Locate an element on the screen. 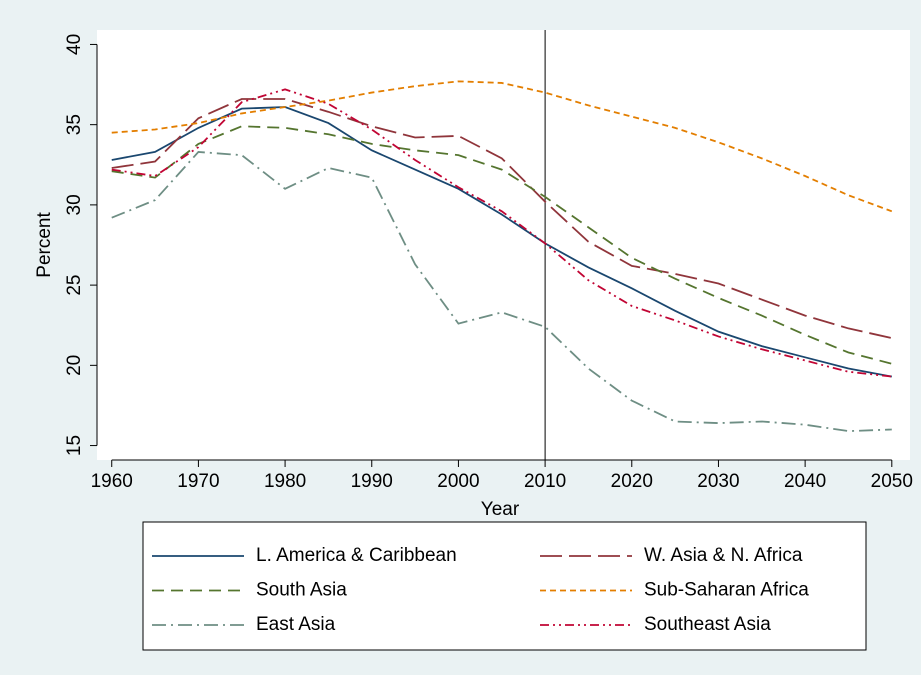 The image size is (921, 675). x-tick-label: 2020 is located at coordinates (632, 481).